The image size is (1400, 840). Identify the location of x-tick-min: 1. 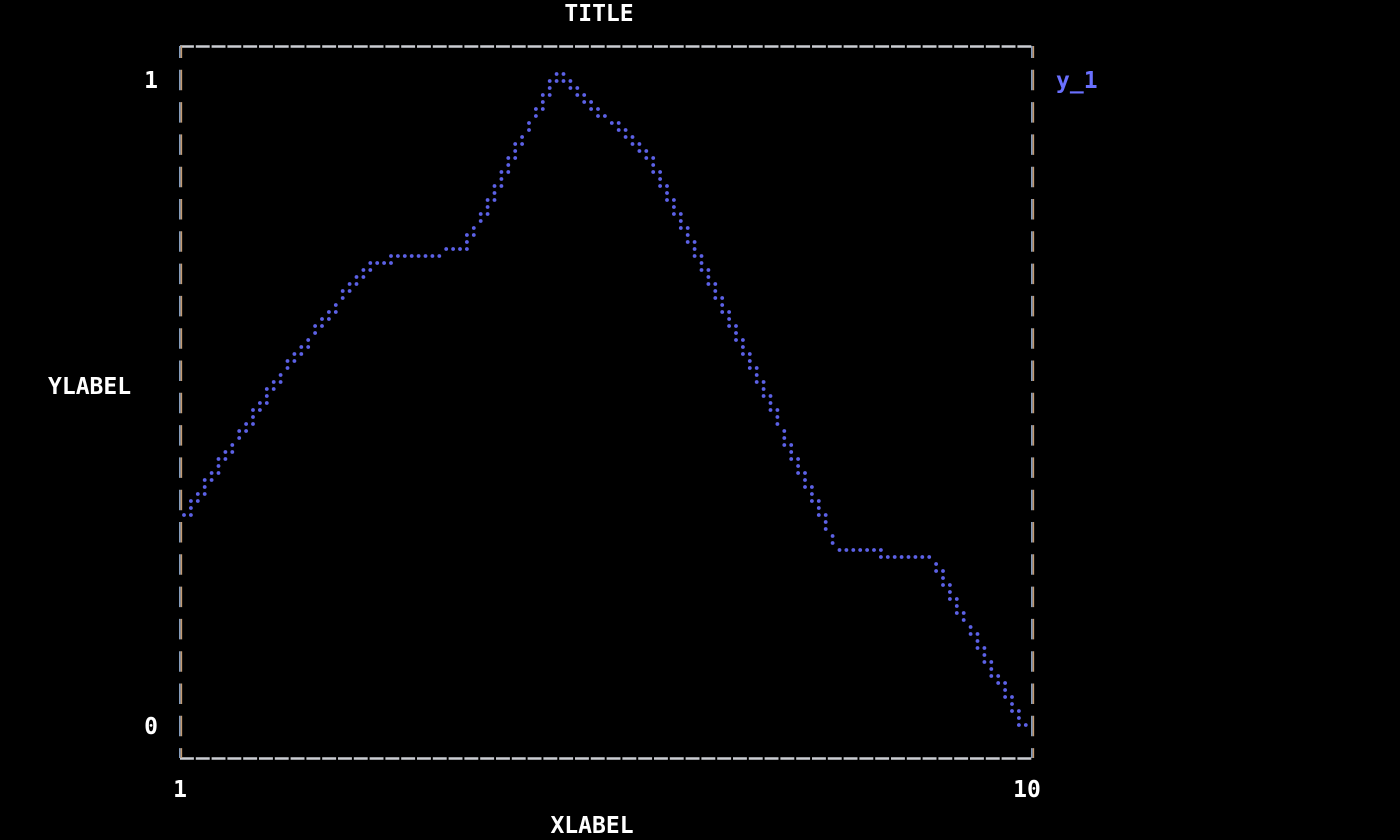
(180, 790).